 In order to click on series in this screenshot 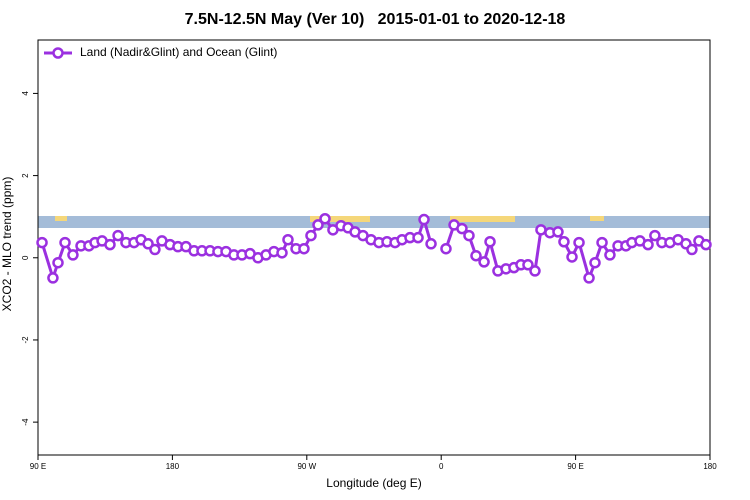, I will do `click(374, 248)`.